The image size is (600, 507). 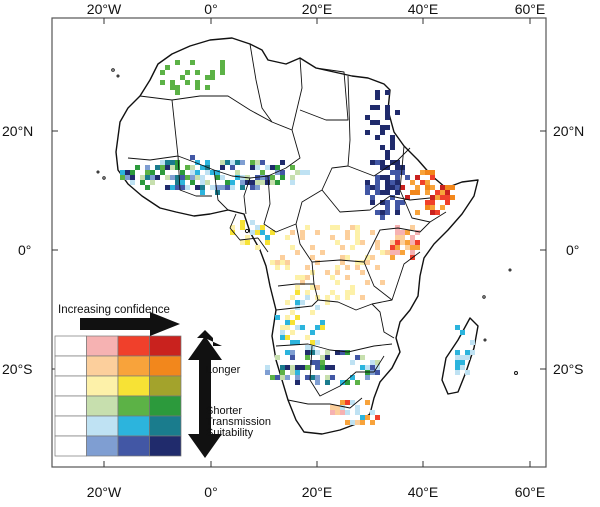 I want to click on bottom-axis-labels: 20°W 0° 20°E 40°E 60°E, so click(x=316, y=492).